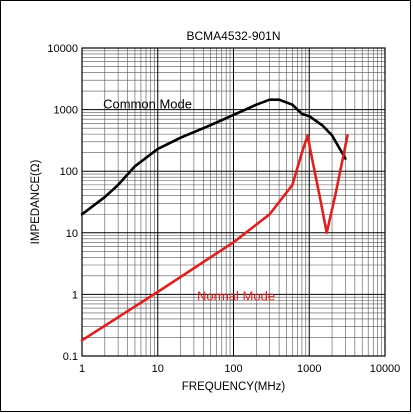  What do you see at coordinates (66, 111) in the screenshot?
I see `y-tick-label: 1000` at bounding box center [66, 111].